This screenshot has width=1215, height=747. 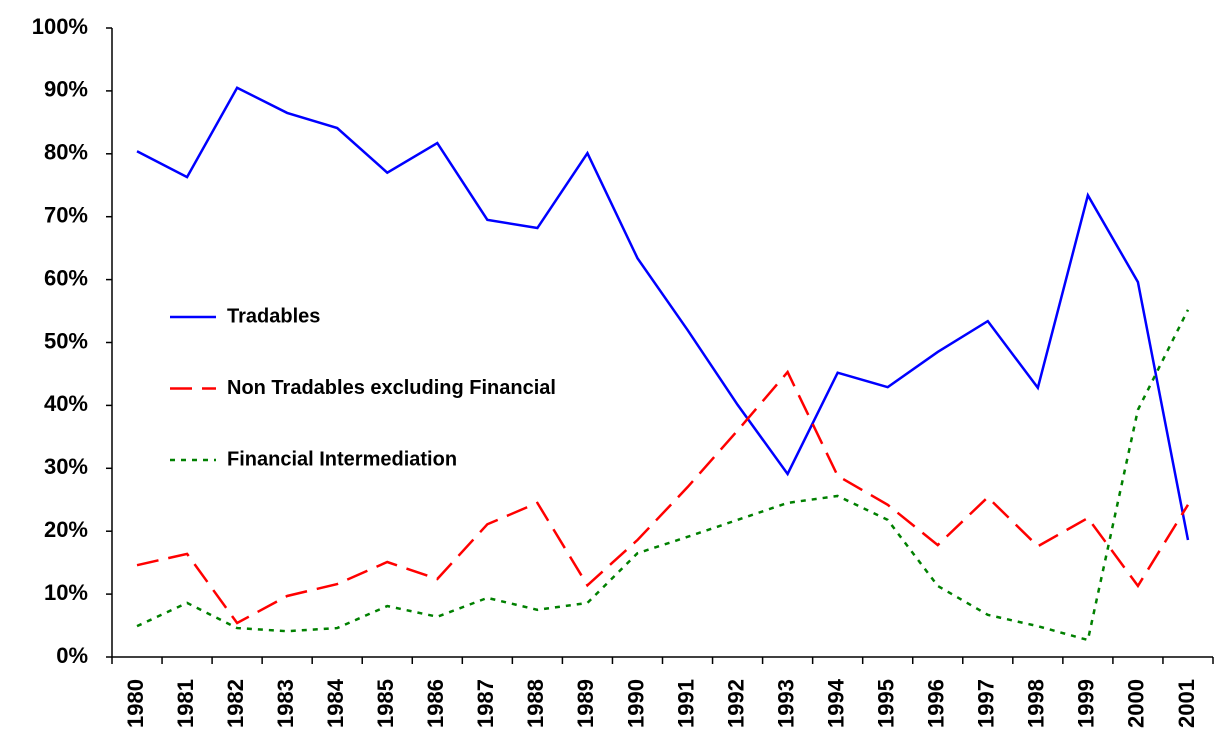 What do you see at coordinates (785, 703) in the screenshot?
I see `x-tick-label: 1993` at bounding box center [785, 703].